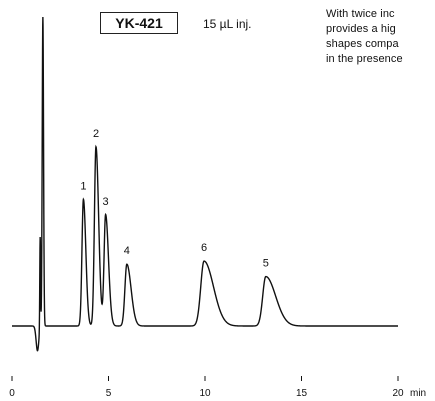 The image size is (435, 401). What do you see at coordinates (83, 186) in the screenshot?
I see `peak-label-1: 1` at bounding box center [83, 186].